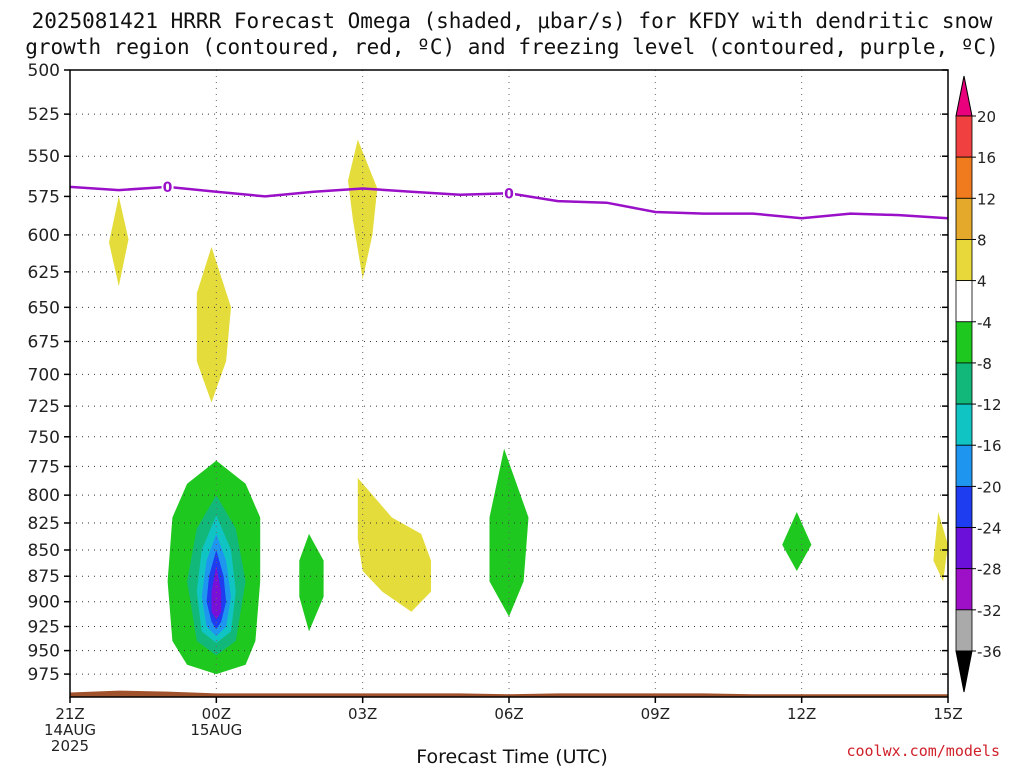 Image resolution: width=1024 pixels, height=768 pixels. What do you see at coordinates (986, 158) in the screenshot?
I see `colorbar-label: 16` at bounding box center [986, 158].